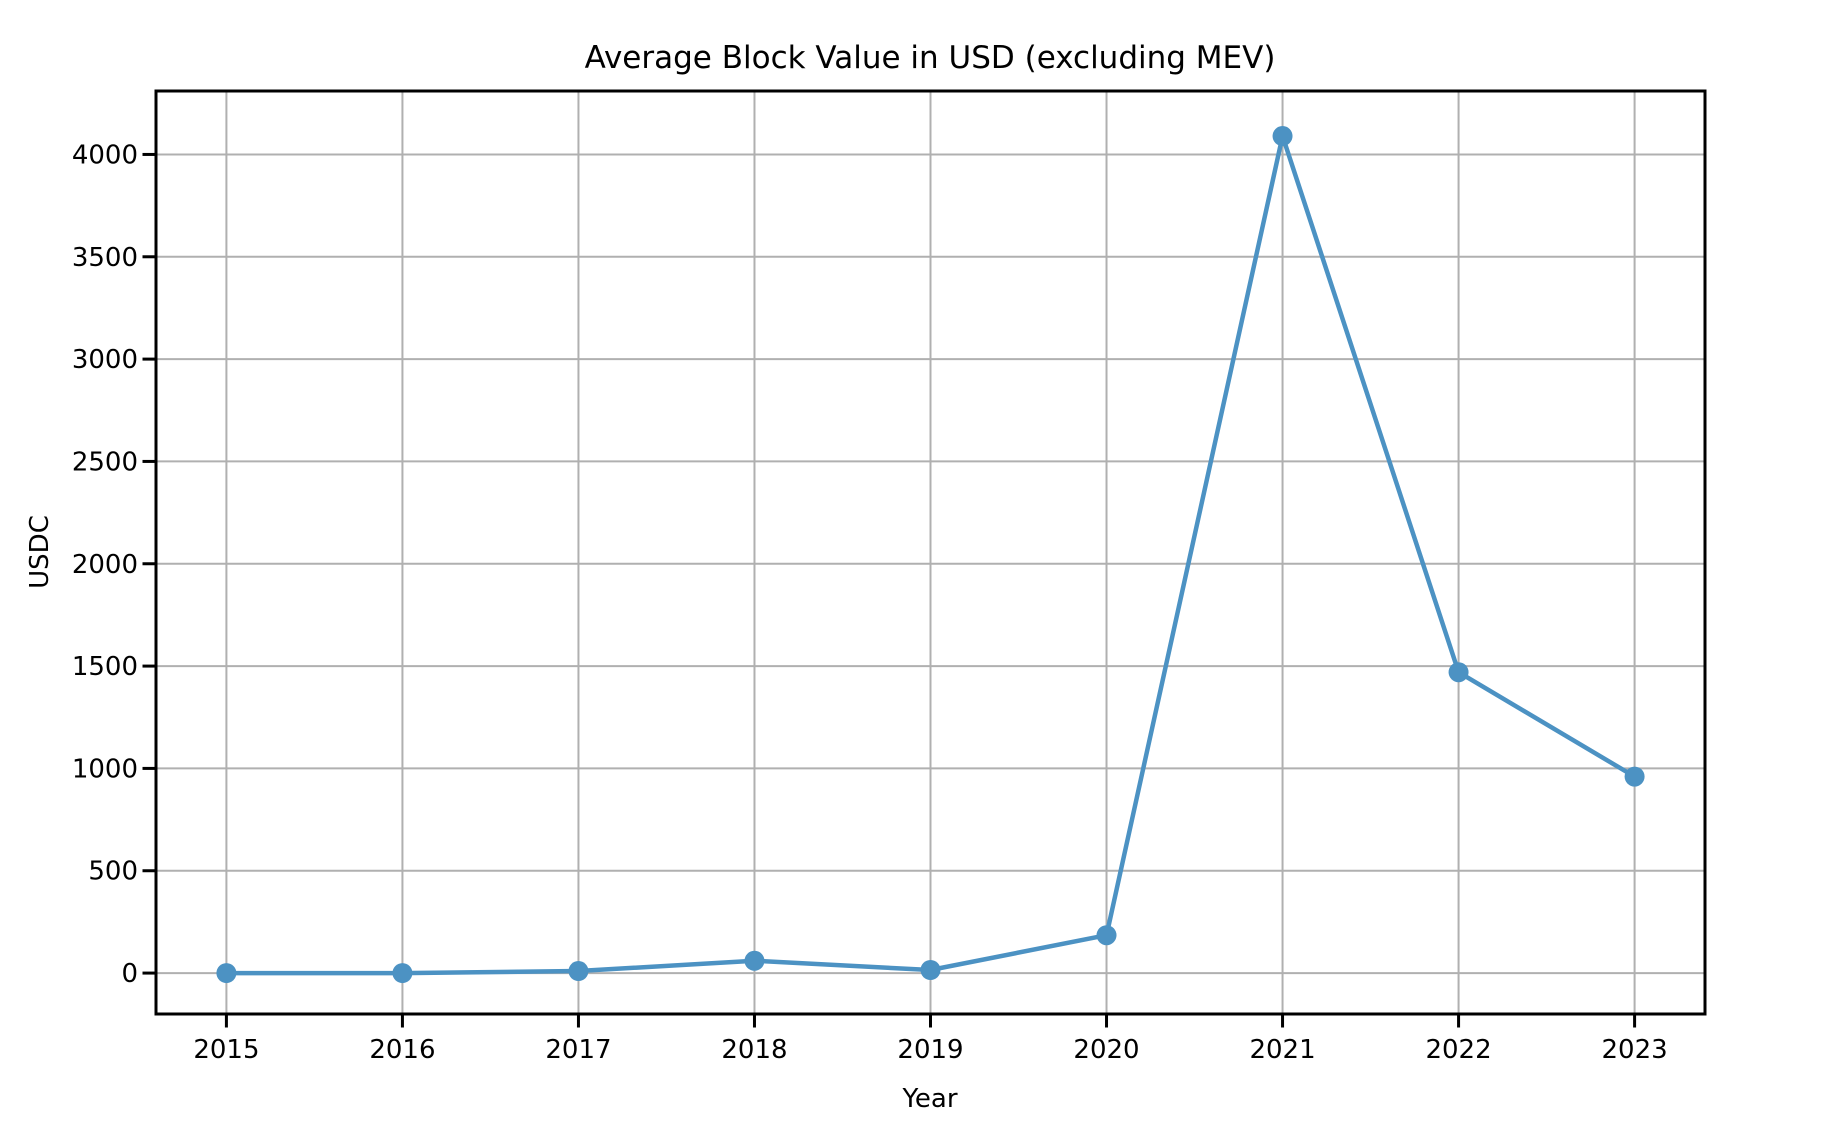  What do you see at coordinates (129, 974) in the screenshot?
I see `y-tick-label: 0` at bounding box center [129, 974].